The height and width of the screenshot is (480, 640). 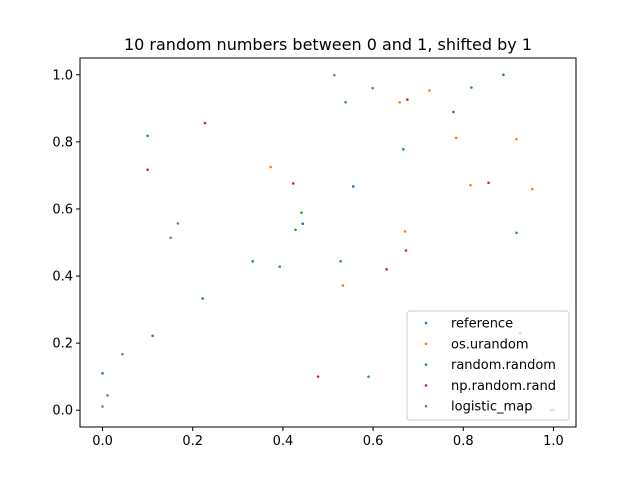 What do you see at coordinates (102, 441) in the screenshot?
I see `x-tick-label: 0.0` at bounding box center [102, 441].